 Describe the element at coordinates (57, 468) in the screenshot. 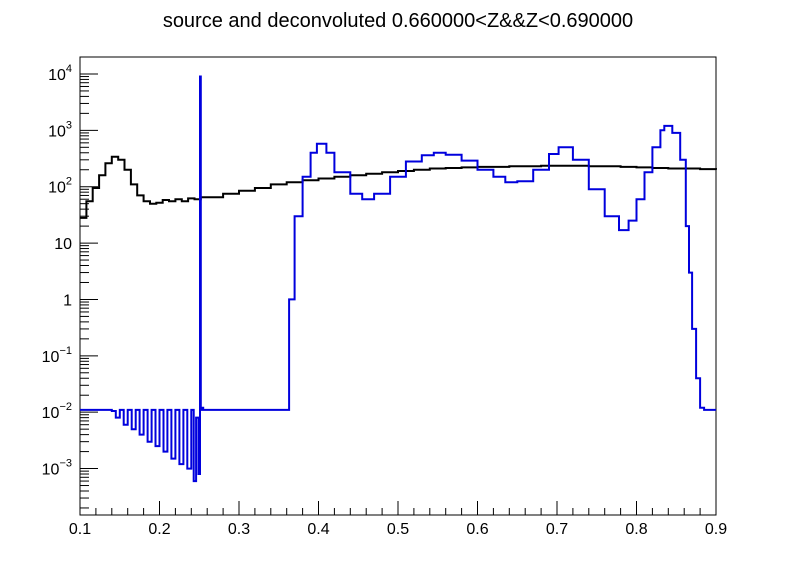

I see `y-tick-label: 10⁻³` at that location.